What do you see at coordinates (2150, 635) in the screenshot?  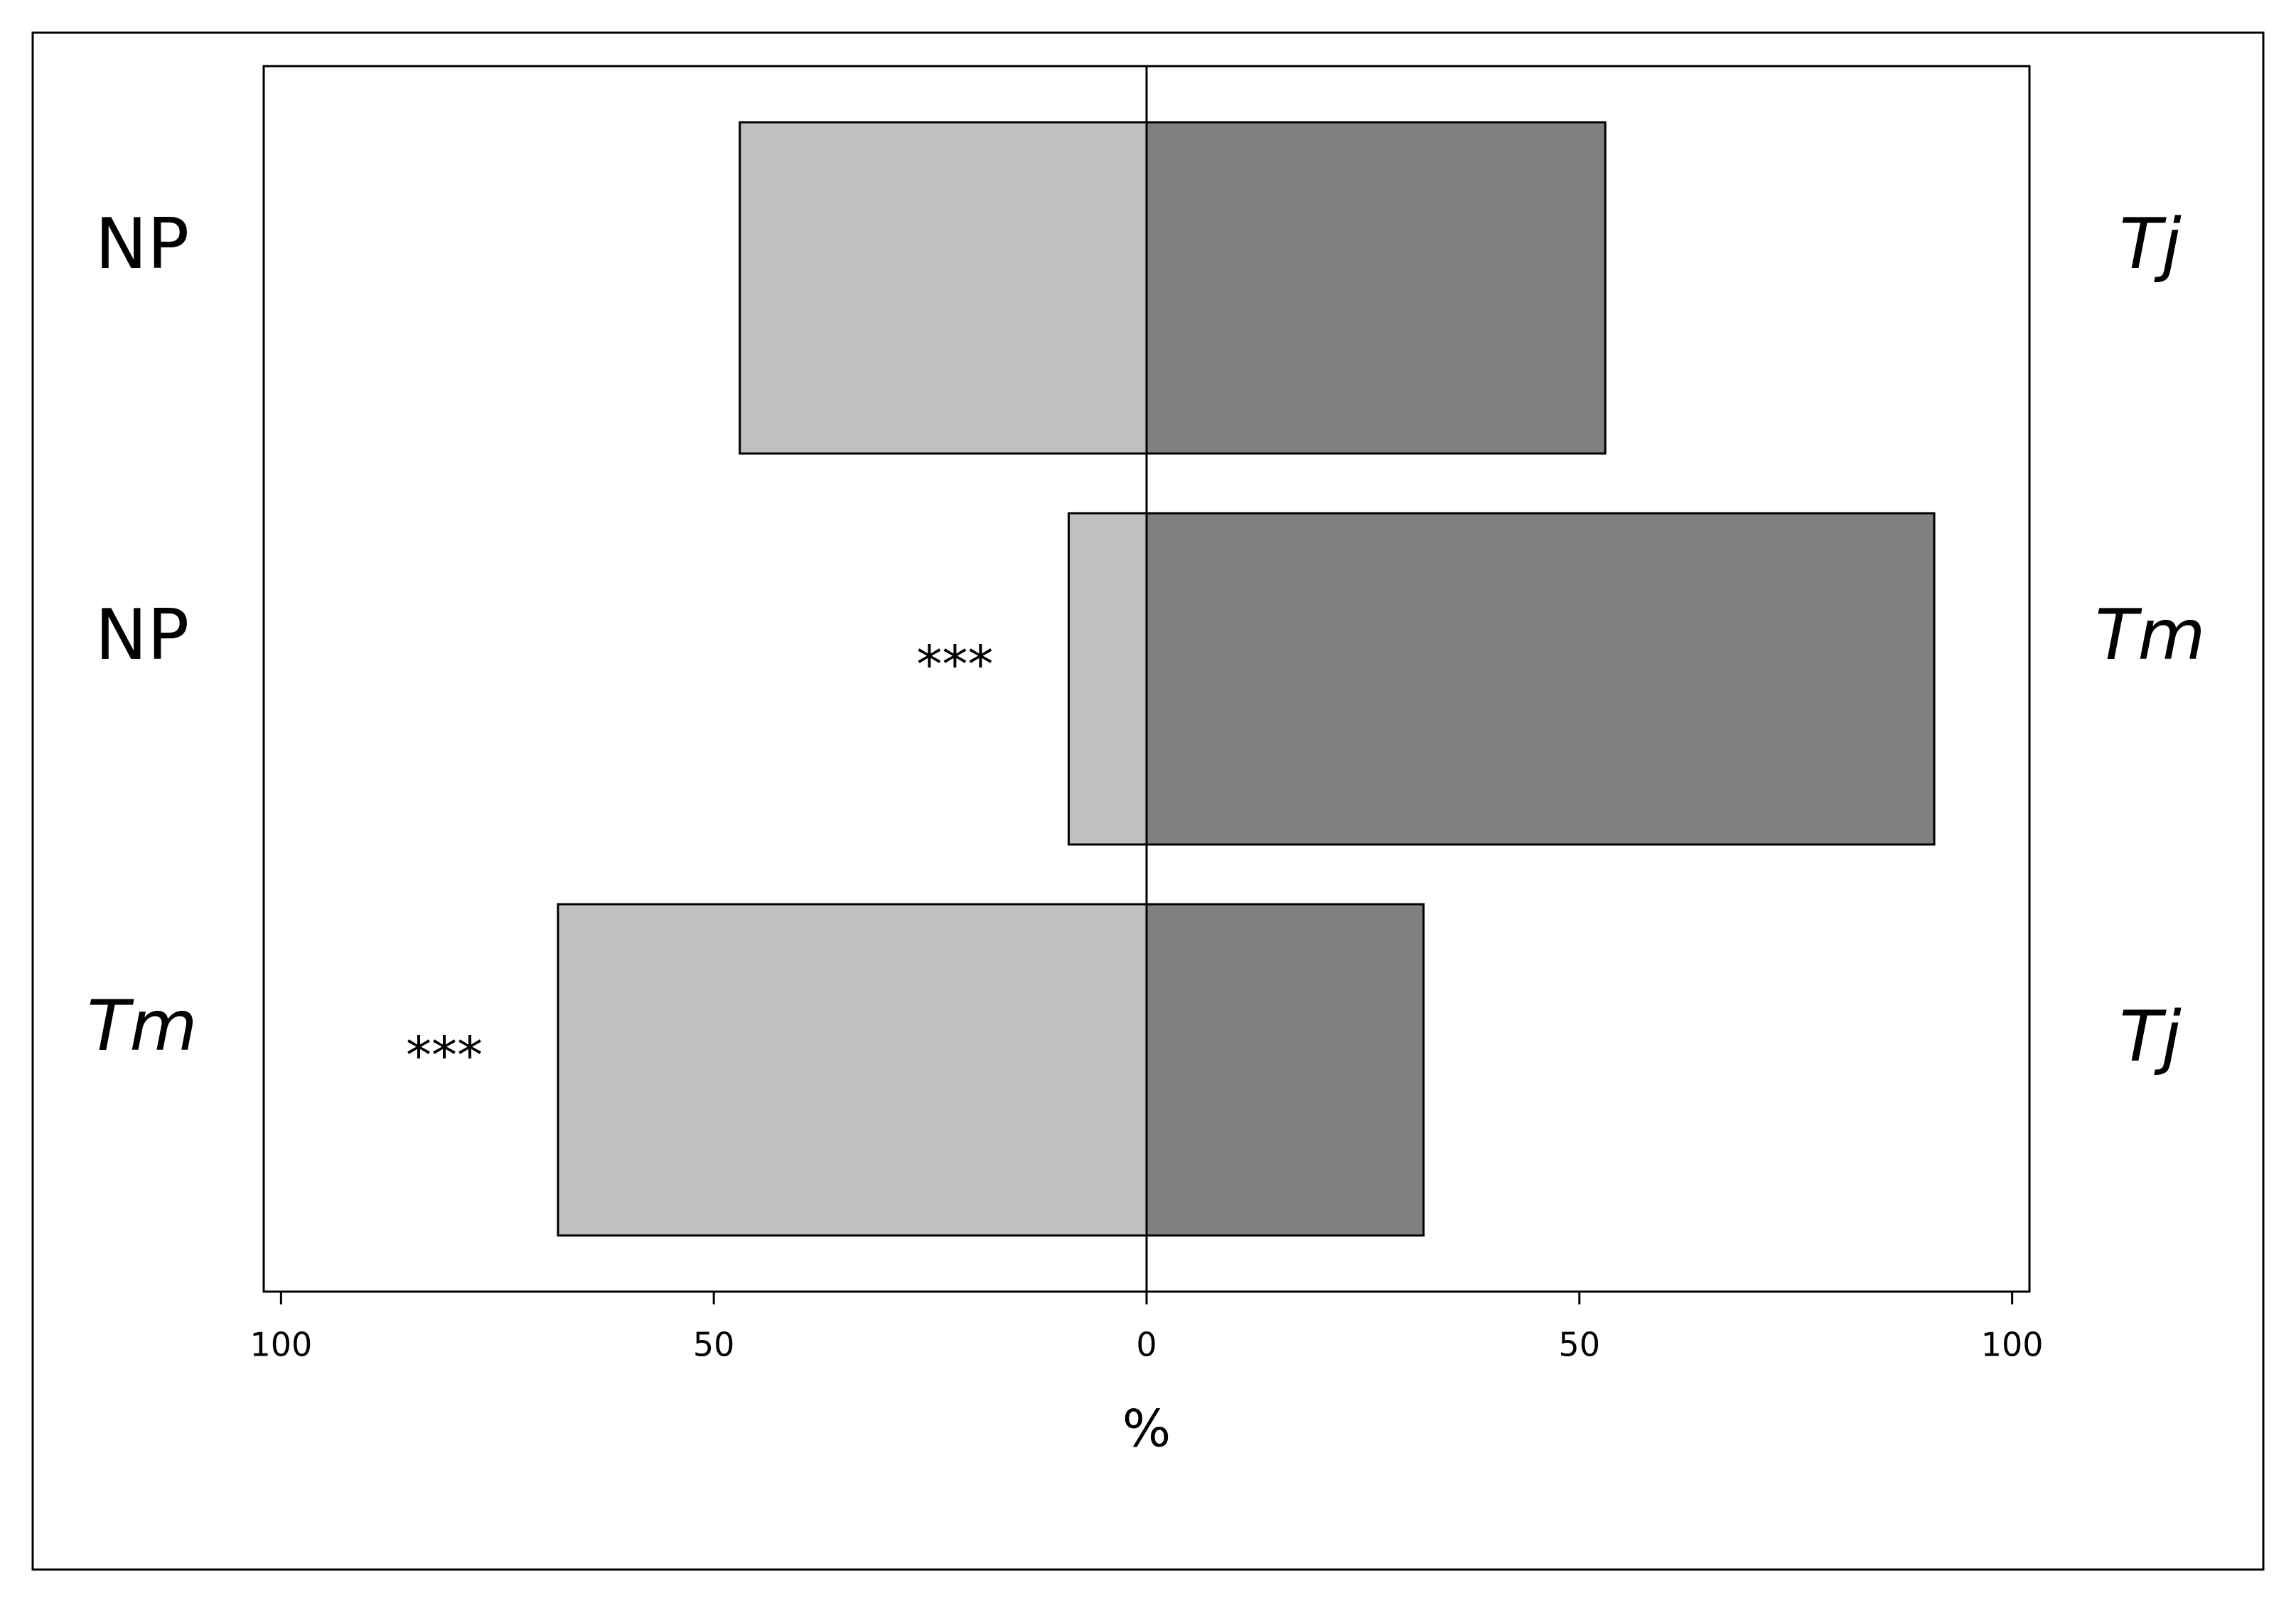 I see `right-label: Tm` at bounding box center [2150, 635].